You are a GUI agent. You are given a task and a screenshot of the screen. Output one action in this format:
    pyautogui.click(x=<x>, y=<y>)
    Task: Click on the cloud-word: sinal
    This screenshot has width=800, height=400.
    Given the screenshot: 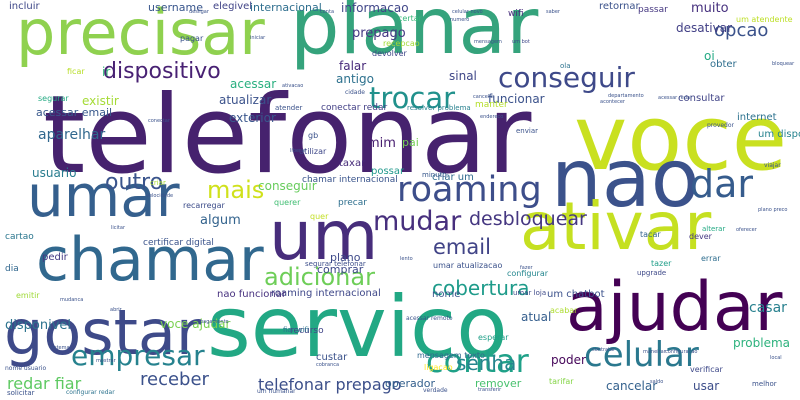 What is the action you would take?
    pyautogui.click(x=463, y=76)
    